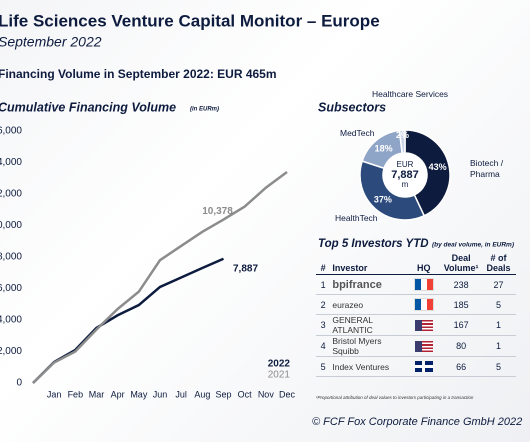 The height and width of the screenshot is (442, 530). I want to click on y-tick-label: 16,000, so click(11, 131).